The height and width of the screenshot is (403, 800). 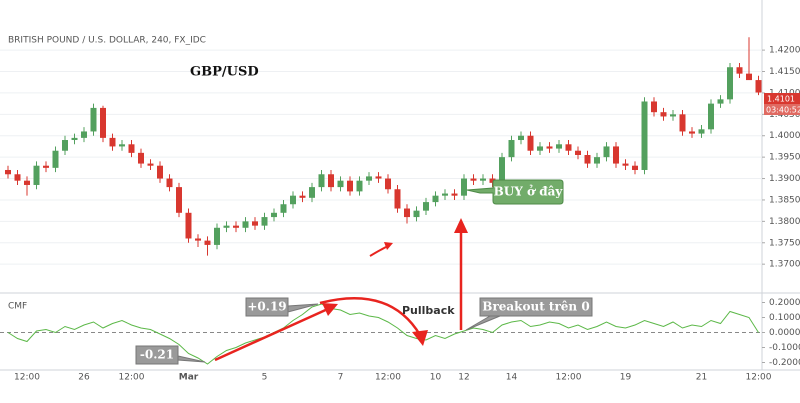 I want to click on annotation: Breakout trên 0, so click(x=535, y=307).